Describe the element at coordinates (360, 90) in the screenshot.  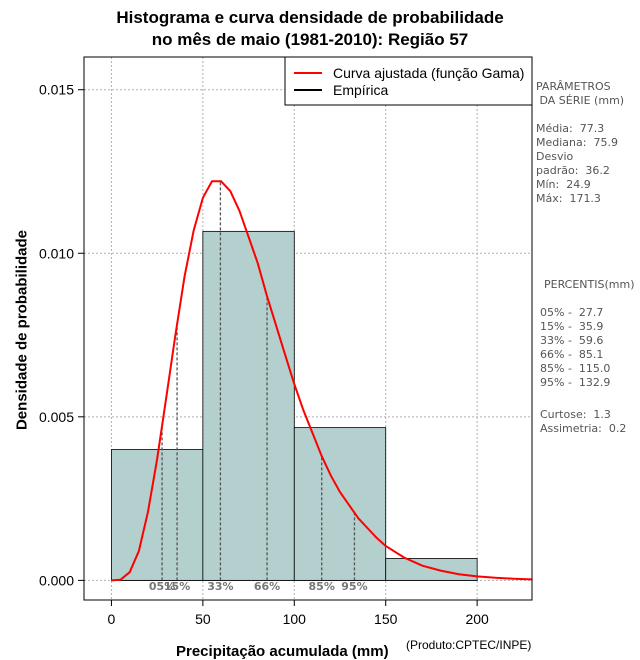
I see `legend-empirical-label: Empírica` at that location.